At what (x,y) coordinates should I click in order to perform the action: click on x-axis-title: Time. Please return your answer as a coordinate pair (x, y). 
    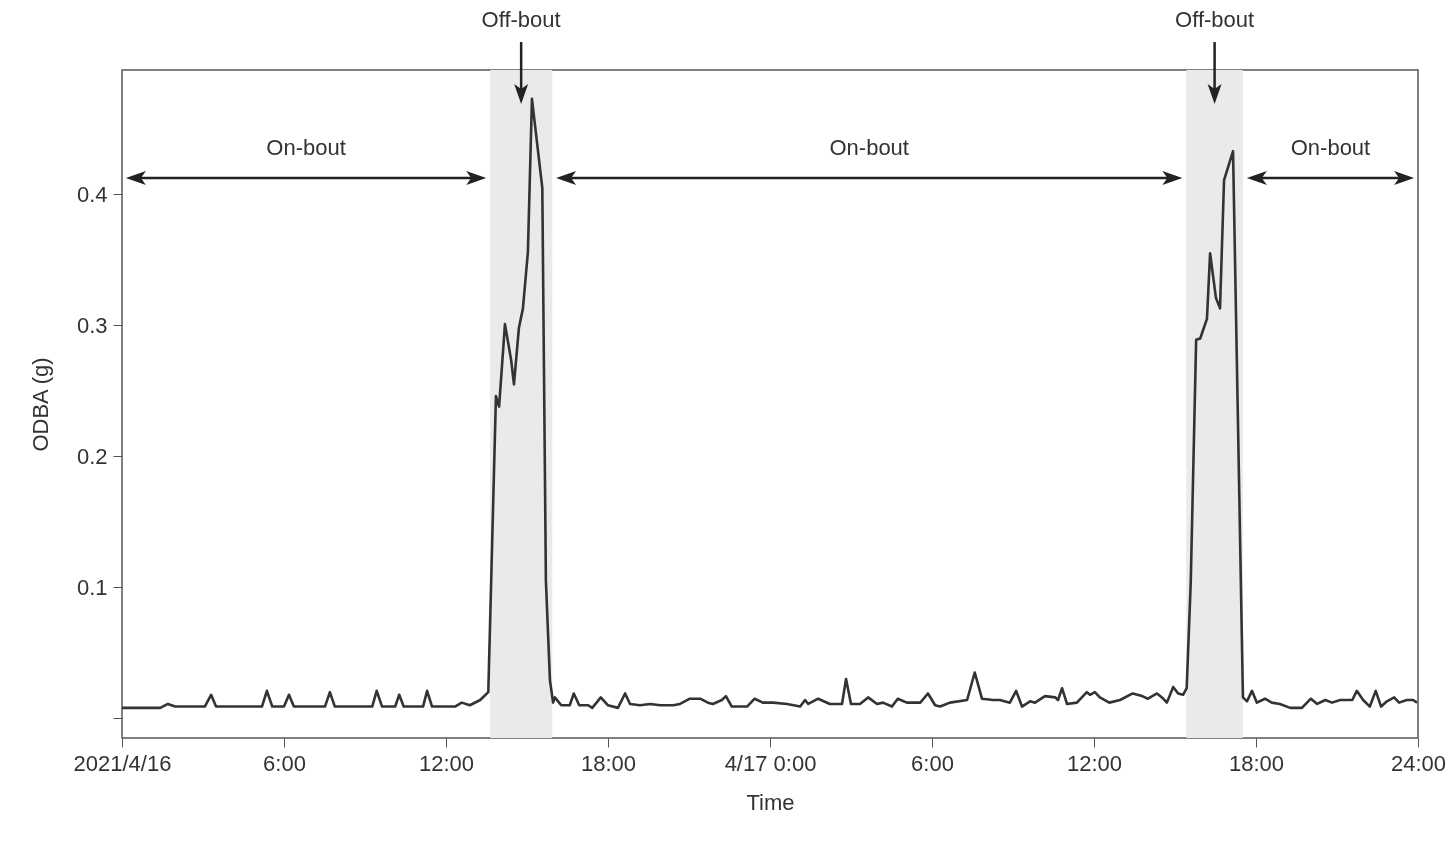
    Looking at the image, I should click on (770, 802).